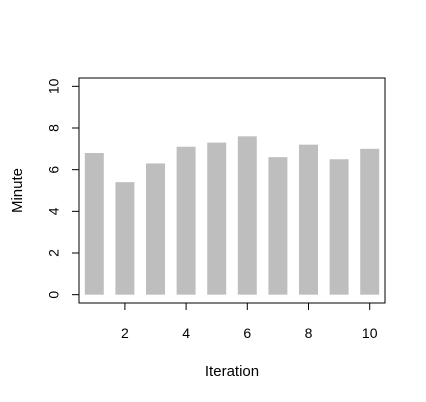  Describe the element at coordinates (54, 128) in the screenshot. I see `y-tick-label: 8` at that location.